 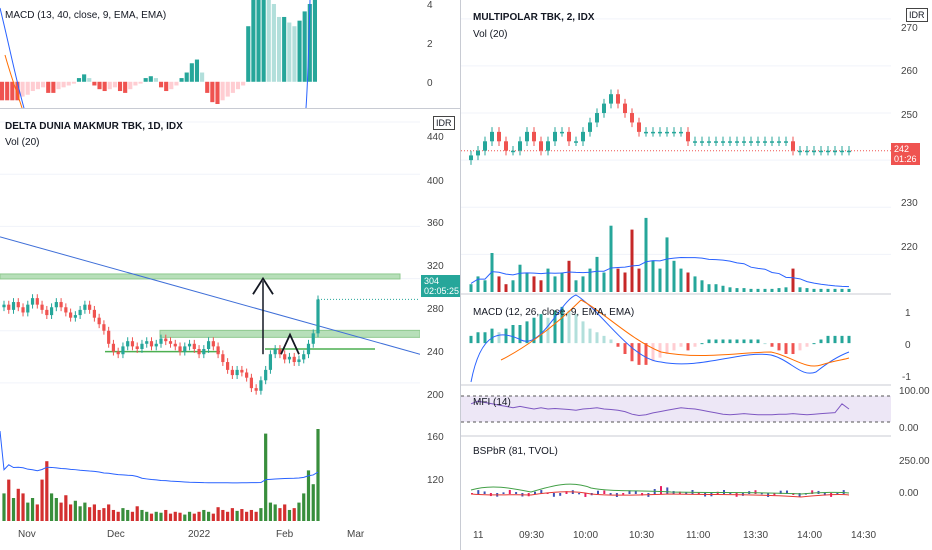 I want to click on macd-line, so click(x=660, y=338).